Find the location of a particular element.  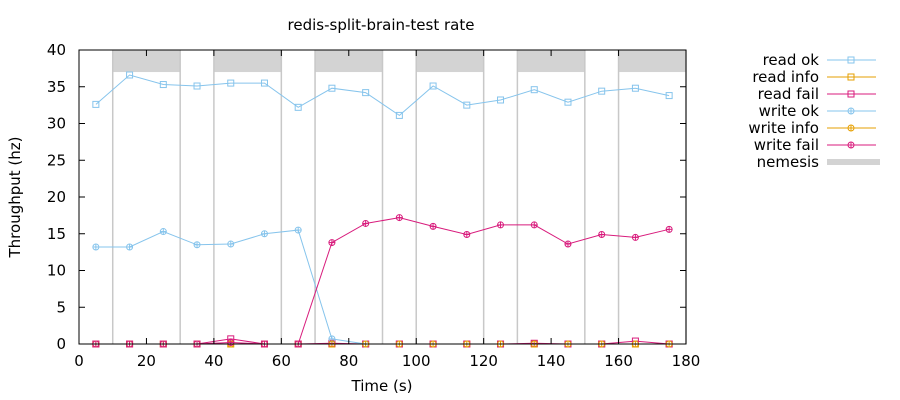

y-tick-label-20: 20 is located at coordinates (56, 197).